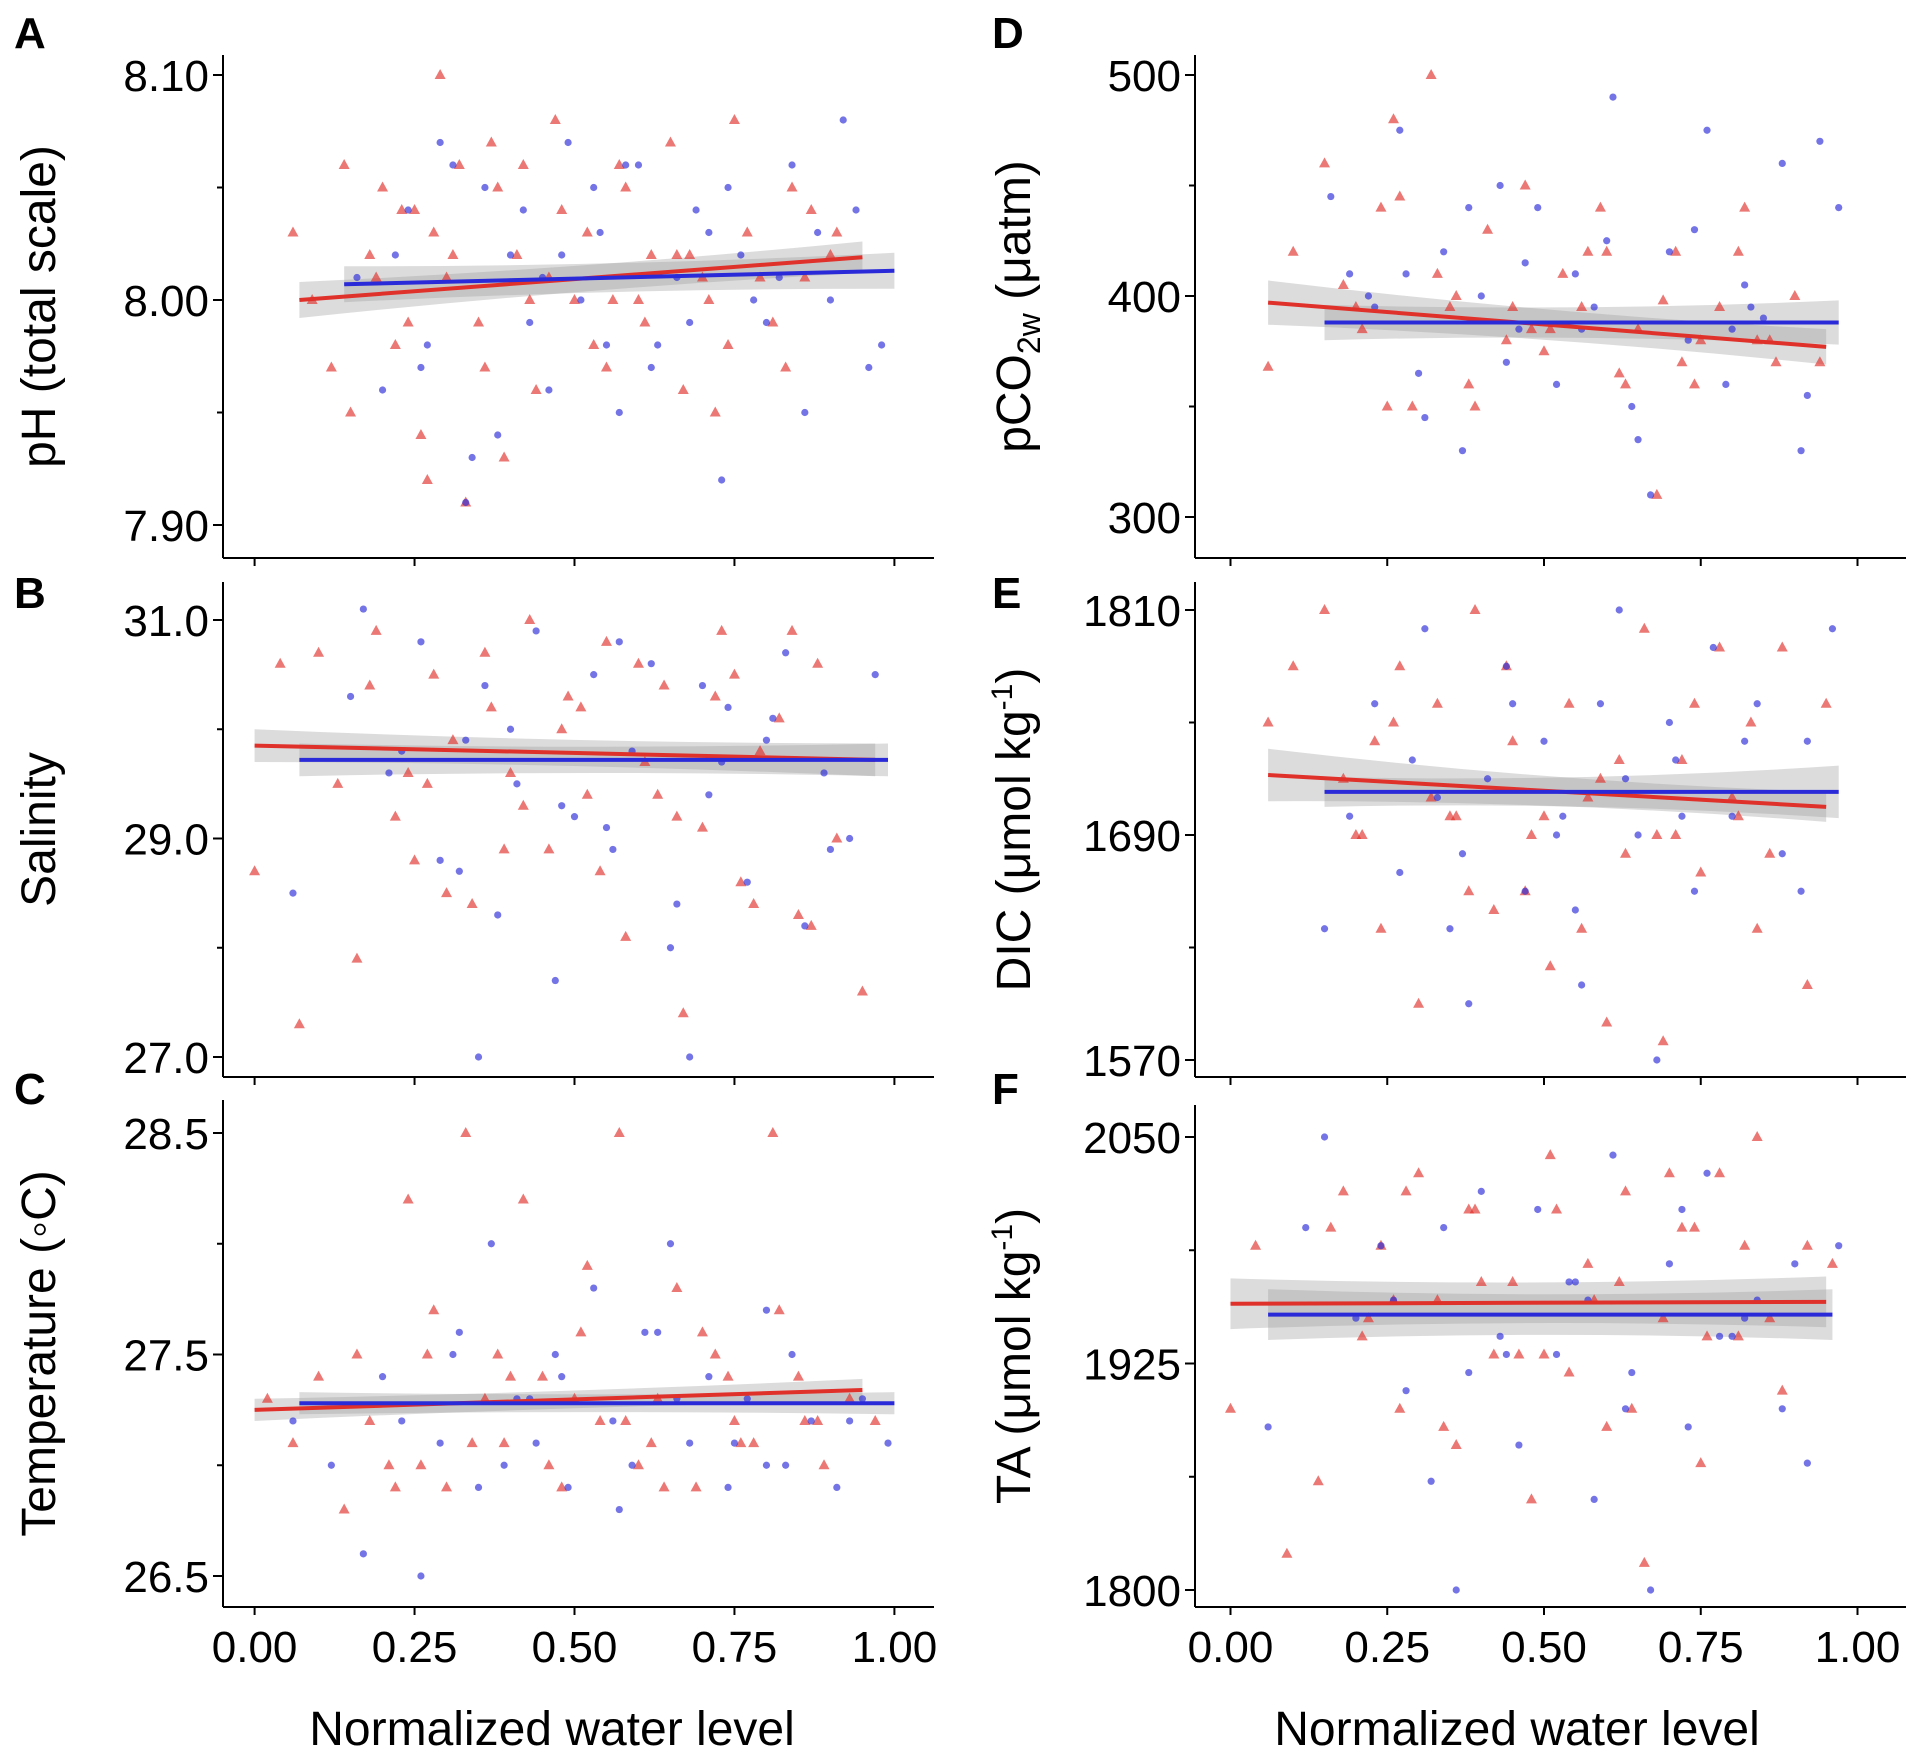  Describe the element at coordinates (1553, 1363) in the screenshot. I see `series-F-blue` at that location.